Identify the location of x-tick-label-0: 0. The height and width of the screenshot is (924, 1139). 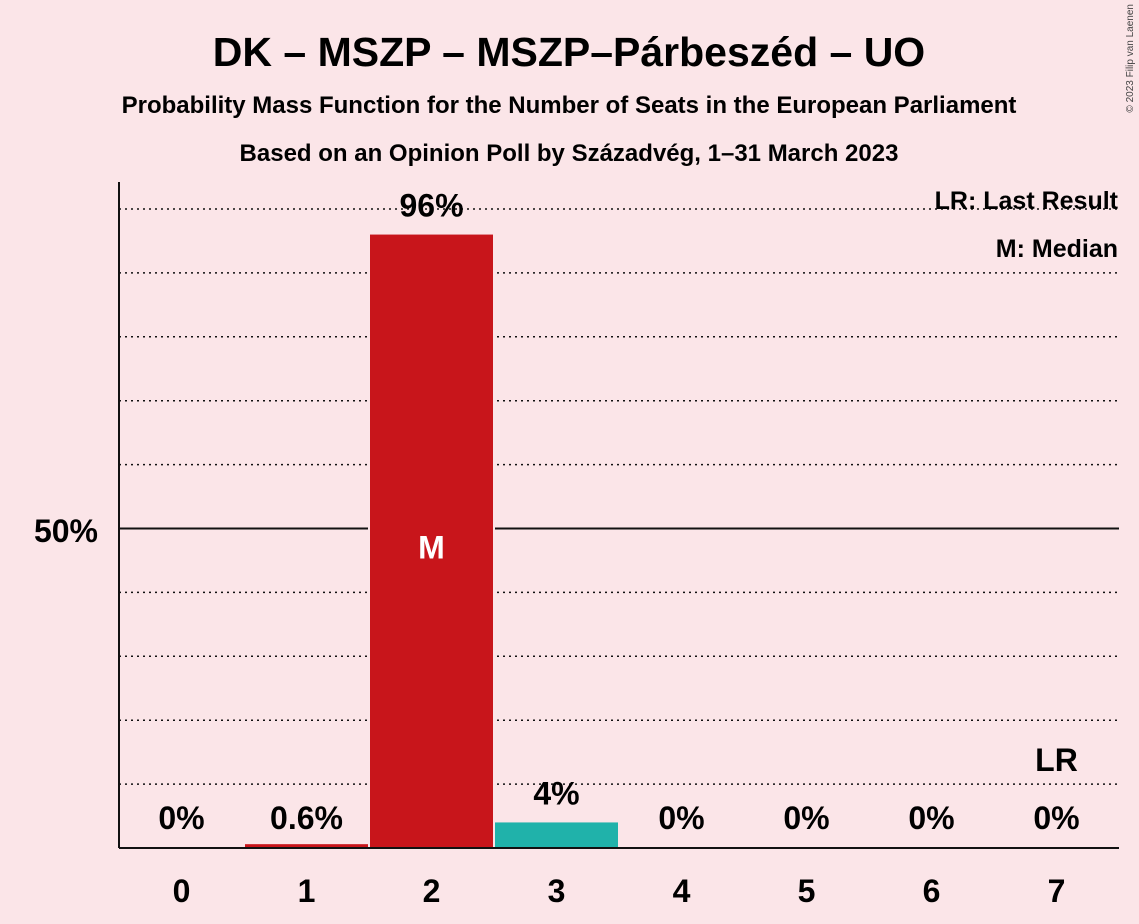
(182, 891).